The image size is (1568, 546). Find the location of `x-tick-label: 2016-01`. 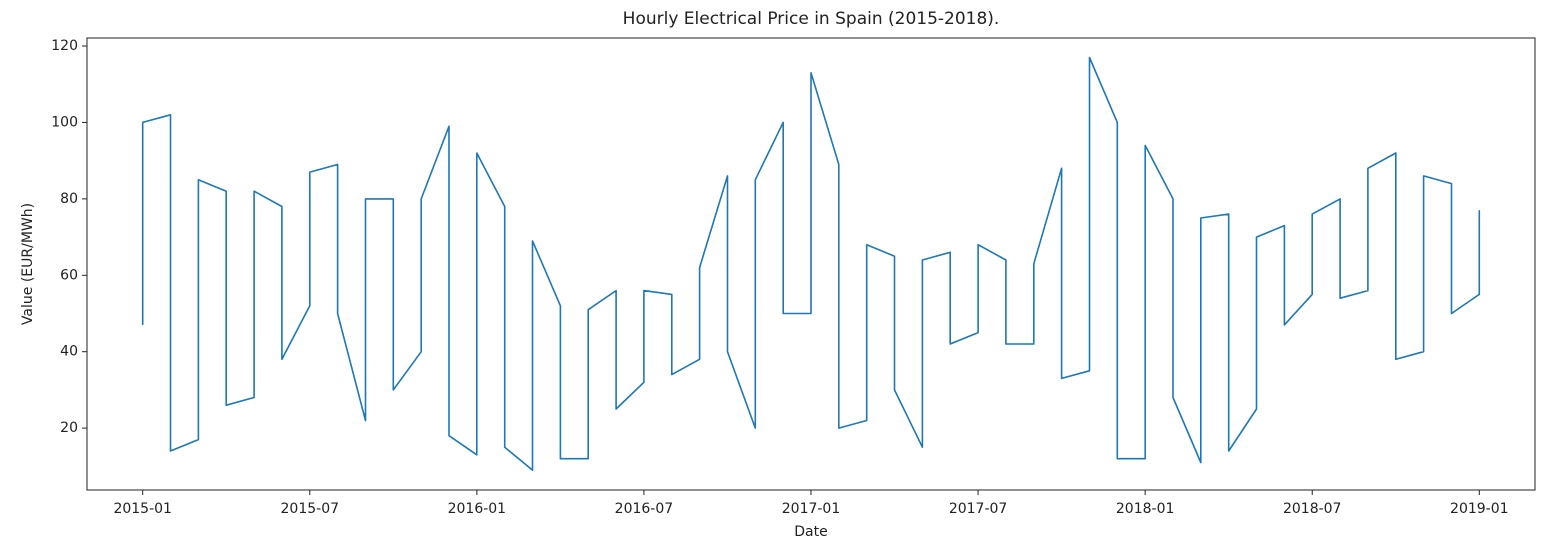

x-tick-label: 2016-01 is located at coordinates (477, 509).